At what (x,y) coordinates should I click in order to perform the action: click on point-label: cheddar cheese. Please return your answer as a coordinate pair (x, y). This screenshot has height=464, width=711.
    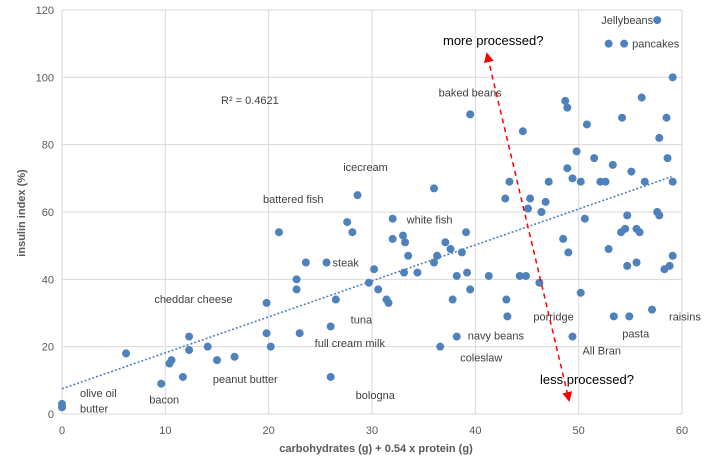
    Looking at the image, I should click on (193, 300).